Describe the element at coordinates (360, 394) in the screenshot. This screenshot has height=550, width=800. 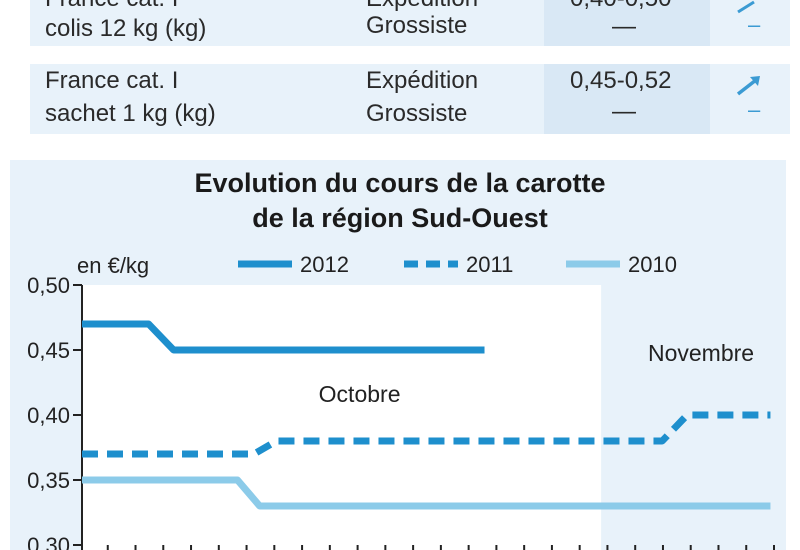
I see `month-label: Octobre` at that location.